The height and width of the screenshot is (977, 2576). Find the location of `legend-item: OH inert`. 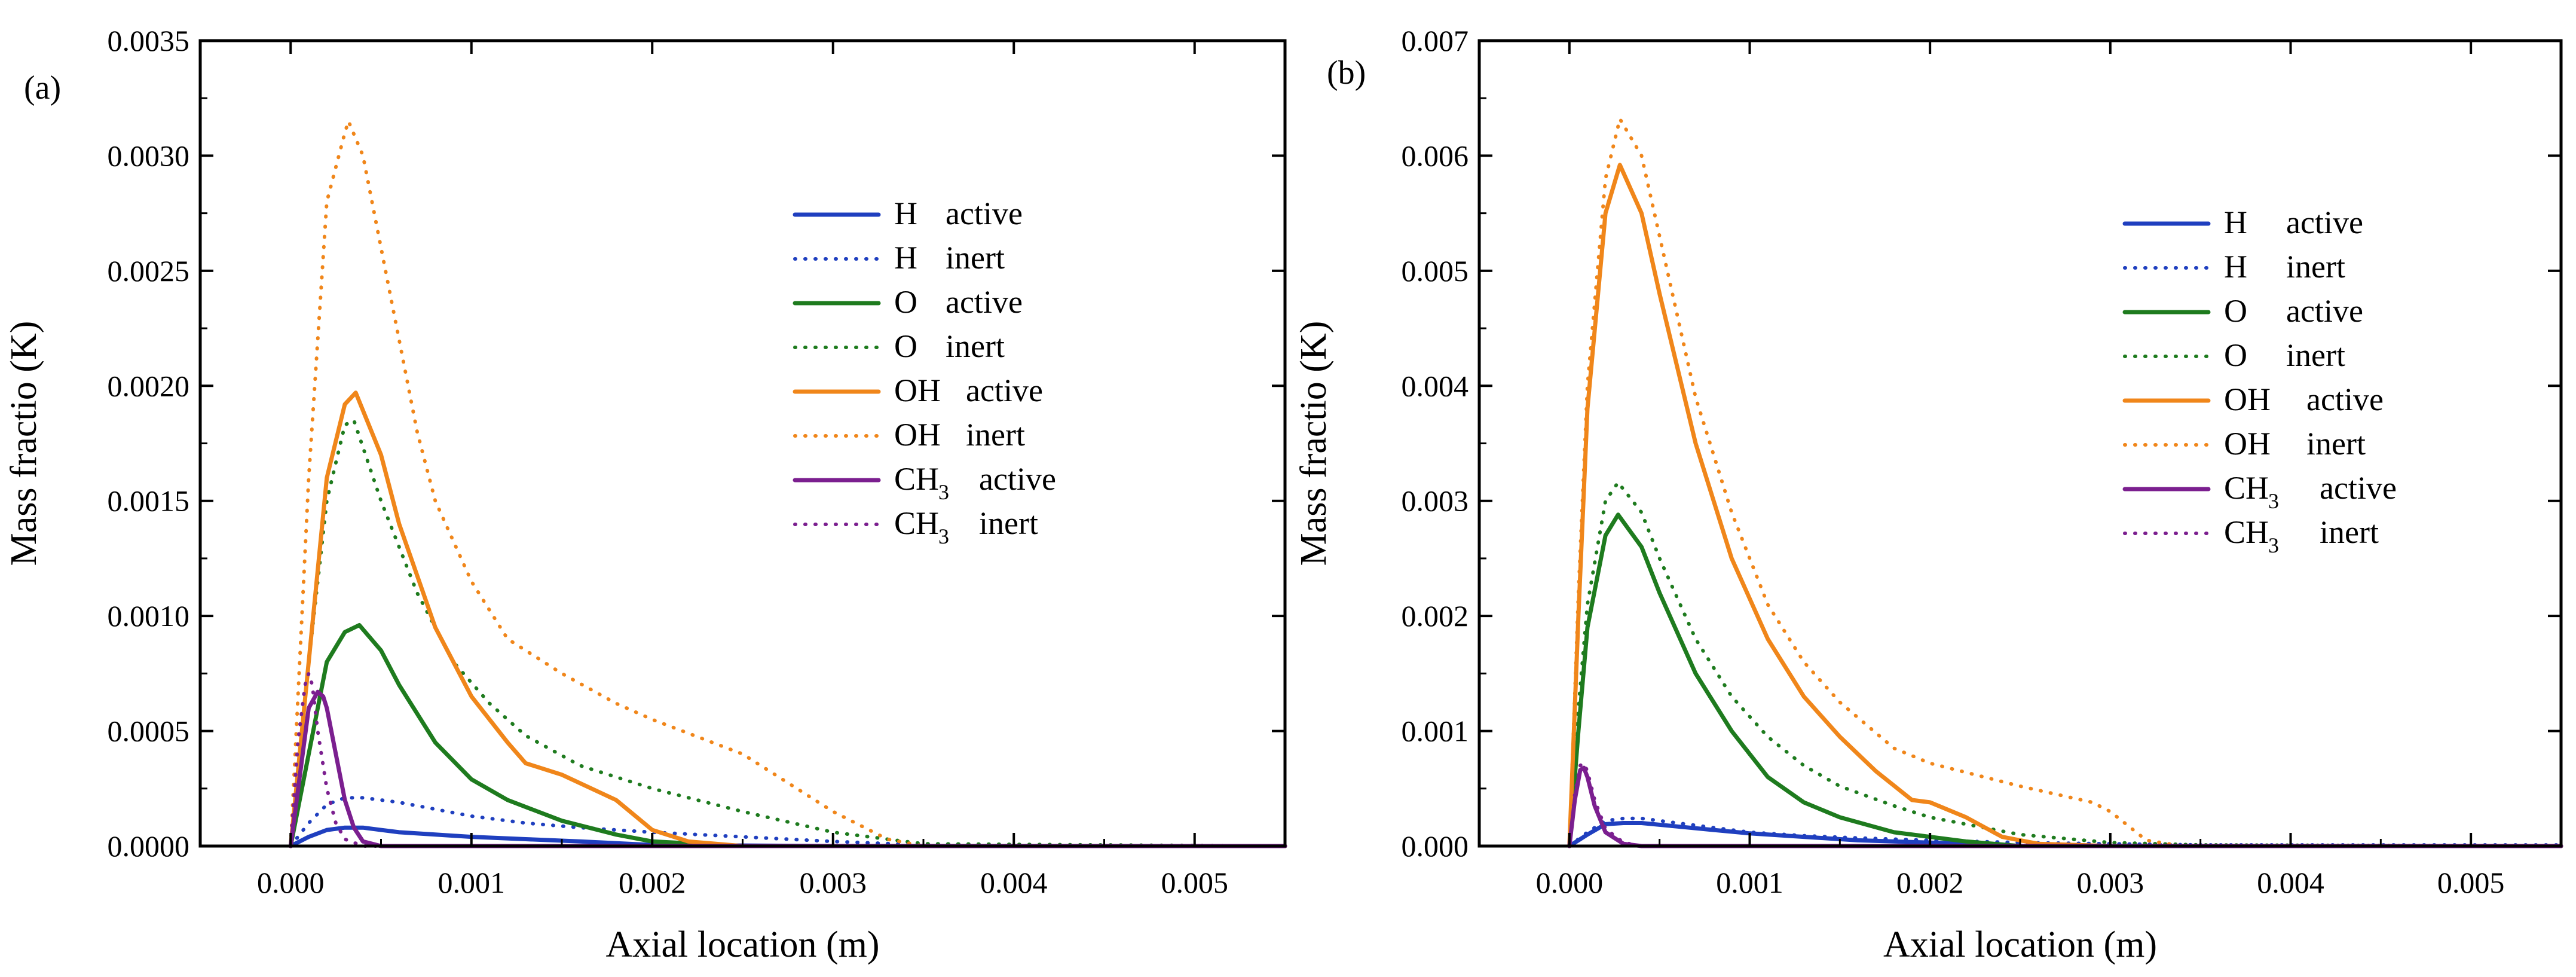

legend-item: OH inert is located at coordinates (2244, 444).